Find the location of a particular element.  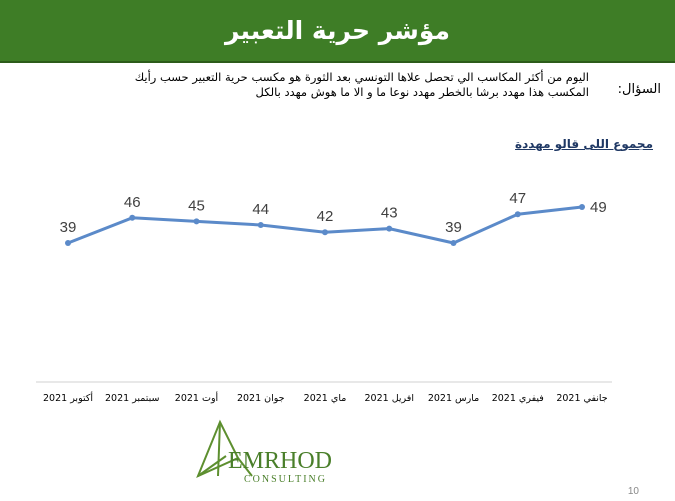

emrhod-logo: EMRHOD CONSULTING is located at coordinates (264, 452).